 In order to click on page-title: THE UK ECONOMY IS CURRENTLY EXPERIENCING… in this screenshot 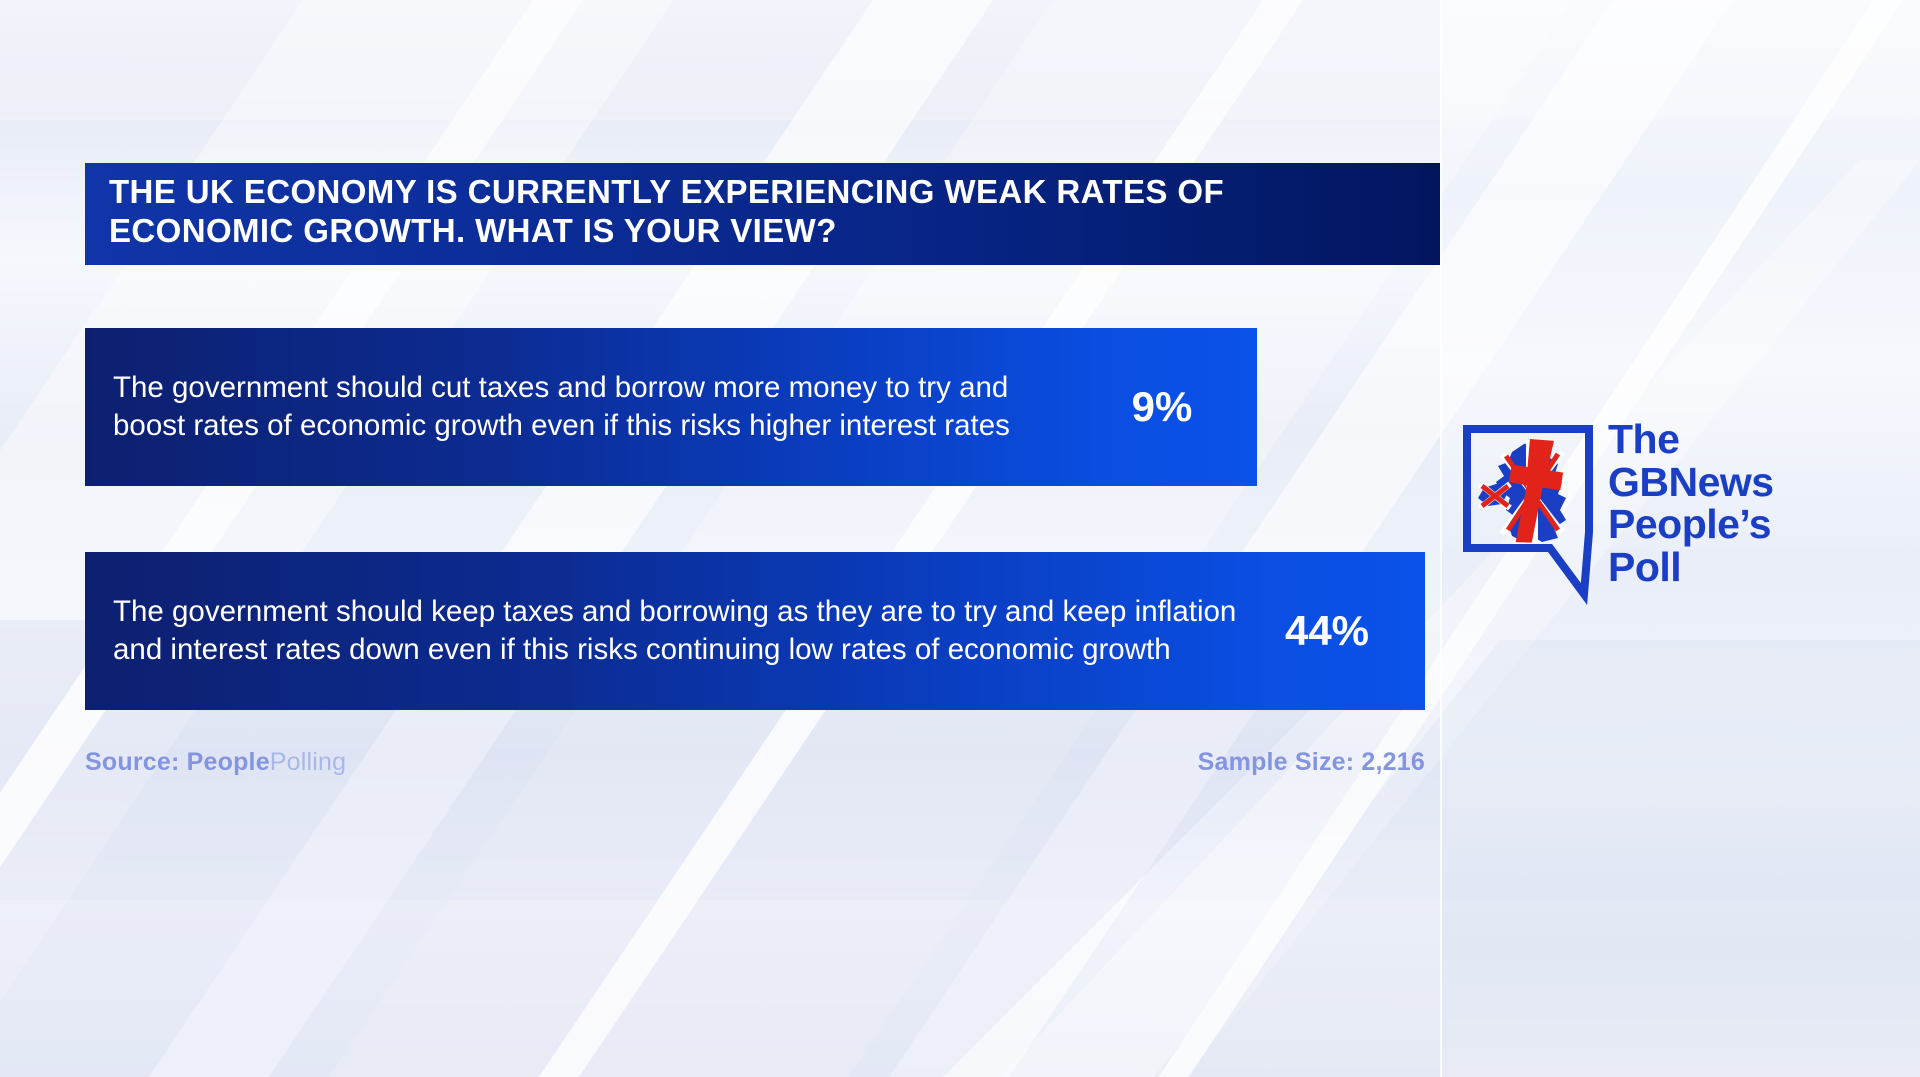, I will do `click(666, 211)`.